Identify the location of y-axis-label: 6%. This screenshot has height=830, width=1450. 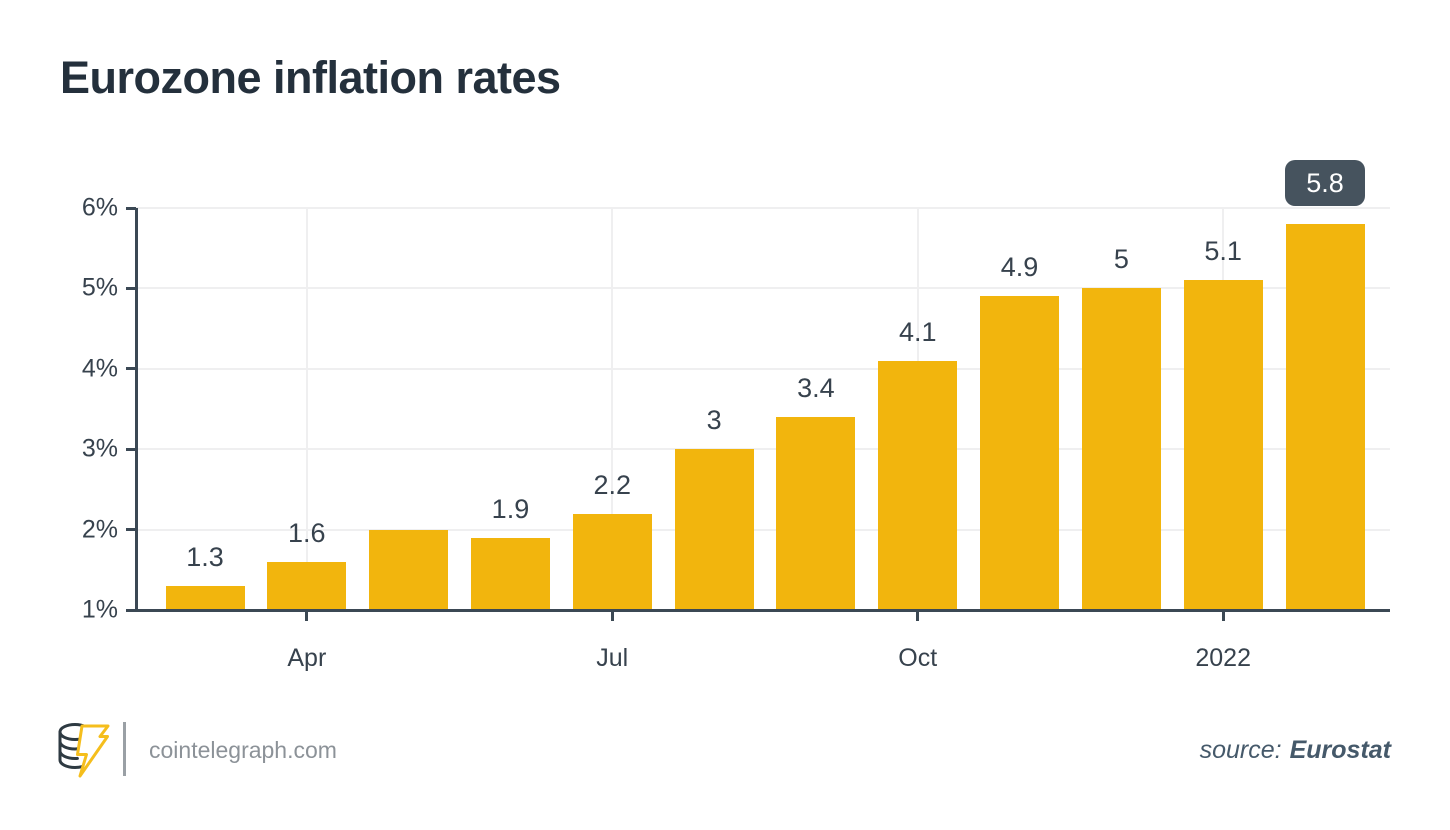
(99, 207).